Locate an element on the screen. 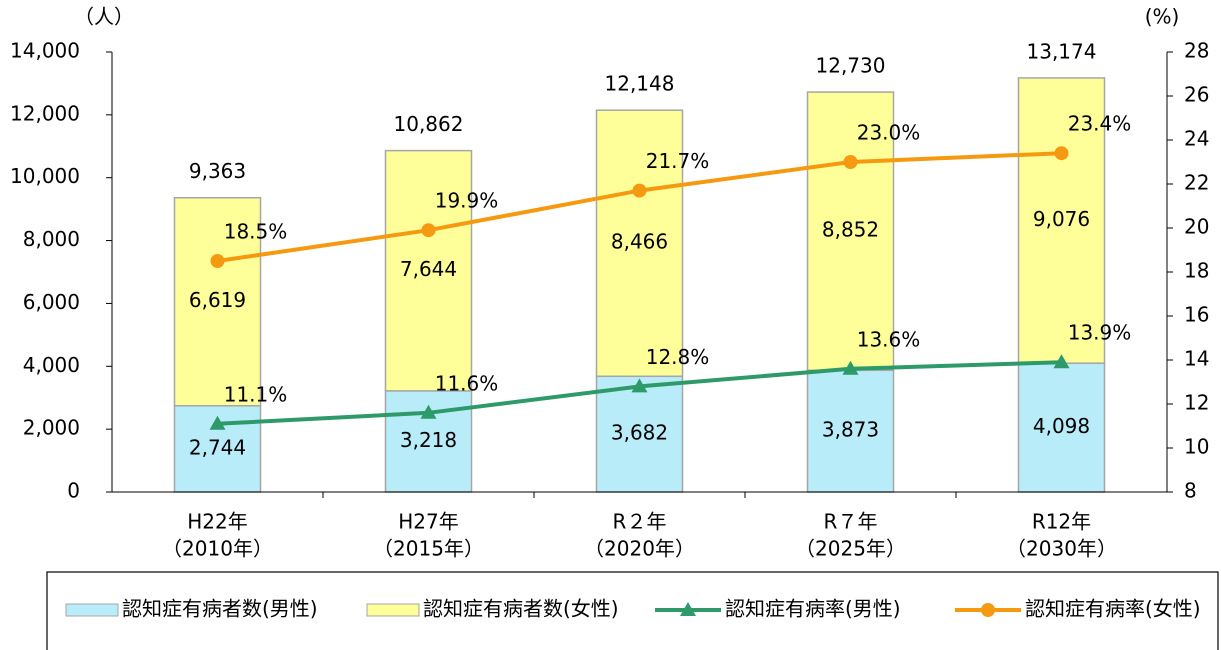 This screenshot has width=1221, height=650. y2-tick-label: 18 is located at coordinates (1196, 271).